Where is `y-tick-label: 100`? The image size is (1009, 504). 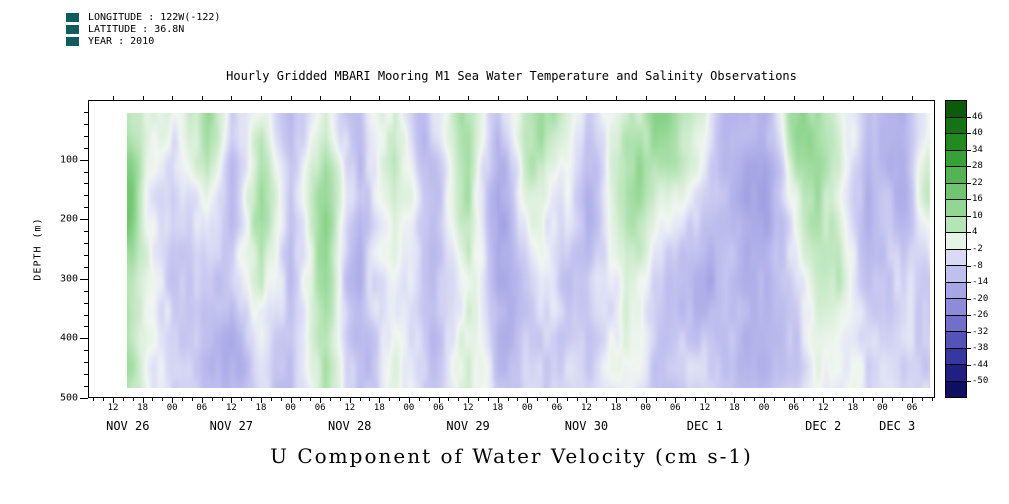 y-tick-label: 100 is located at coordinates (68, 160).